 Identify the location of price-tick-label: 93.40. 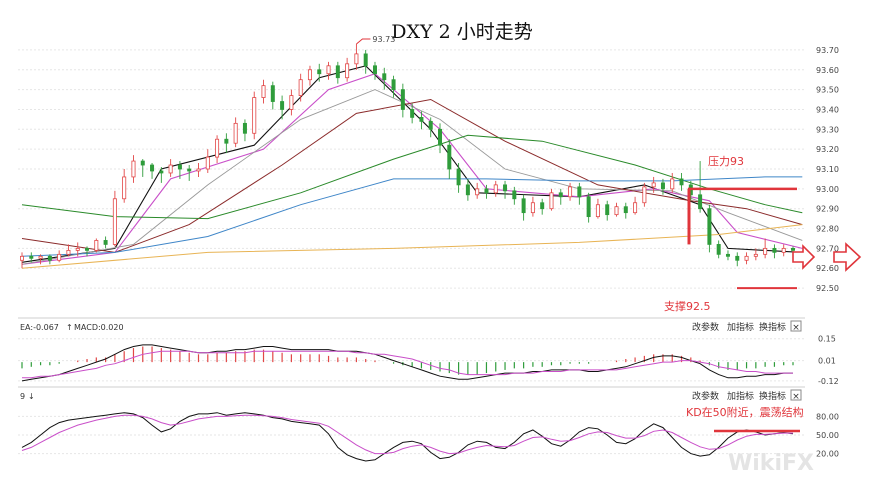
(827, 109).